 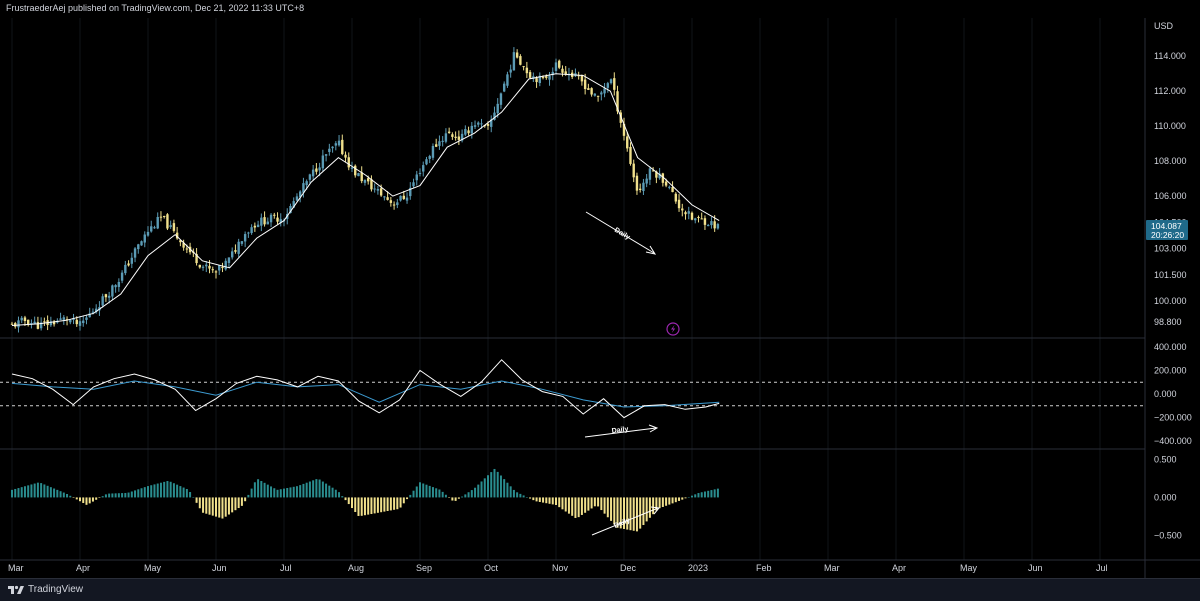 I want to click on annotations: Daily Daily Daily, so click(x=622, y=373).